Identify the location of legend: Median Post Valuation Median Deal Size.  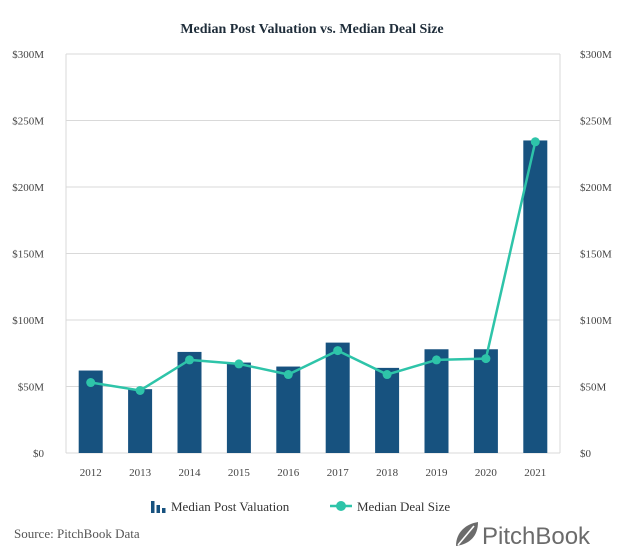
(300, 506).